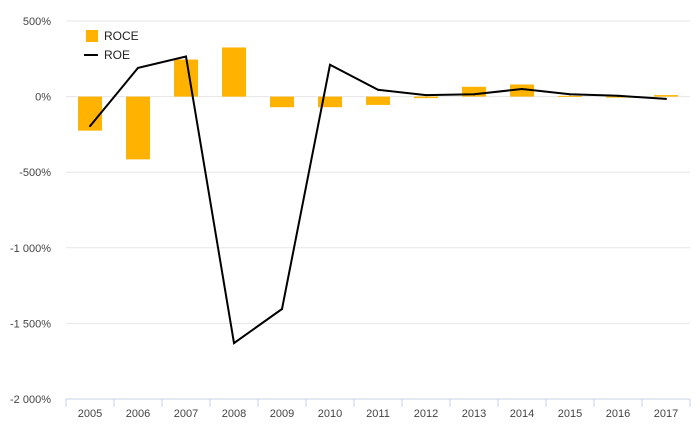  What do you see at coordinates (30, 324) in the screenshot?
I see `y-tick-label: -1 500%` at bounding box center [30, 324].